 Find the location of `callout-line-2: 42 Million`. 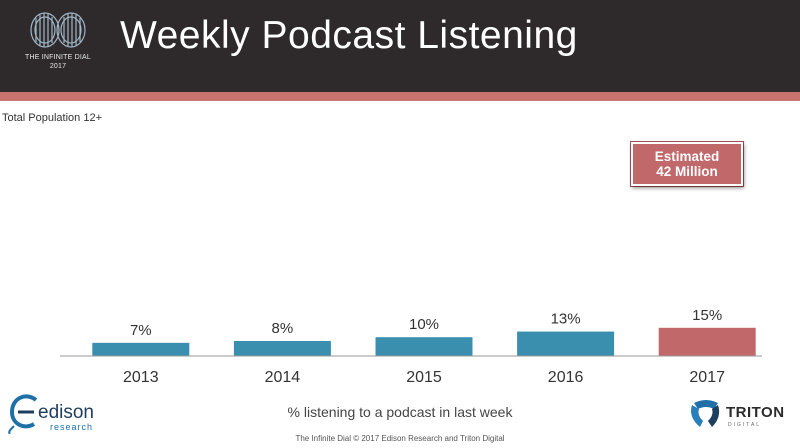

callout-line-2: 42 Million is located at coordinates (687, 171).